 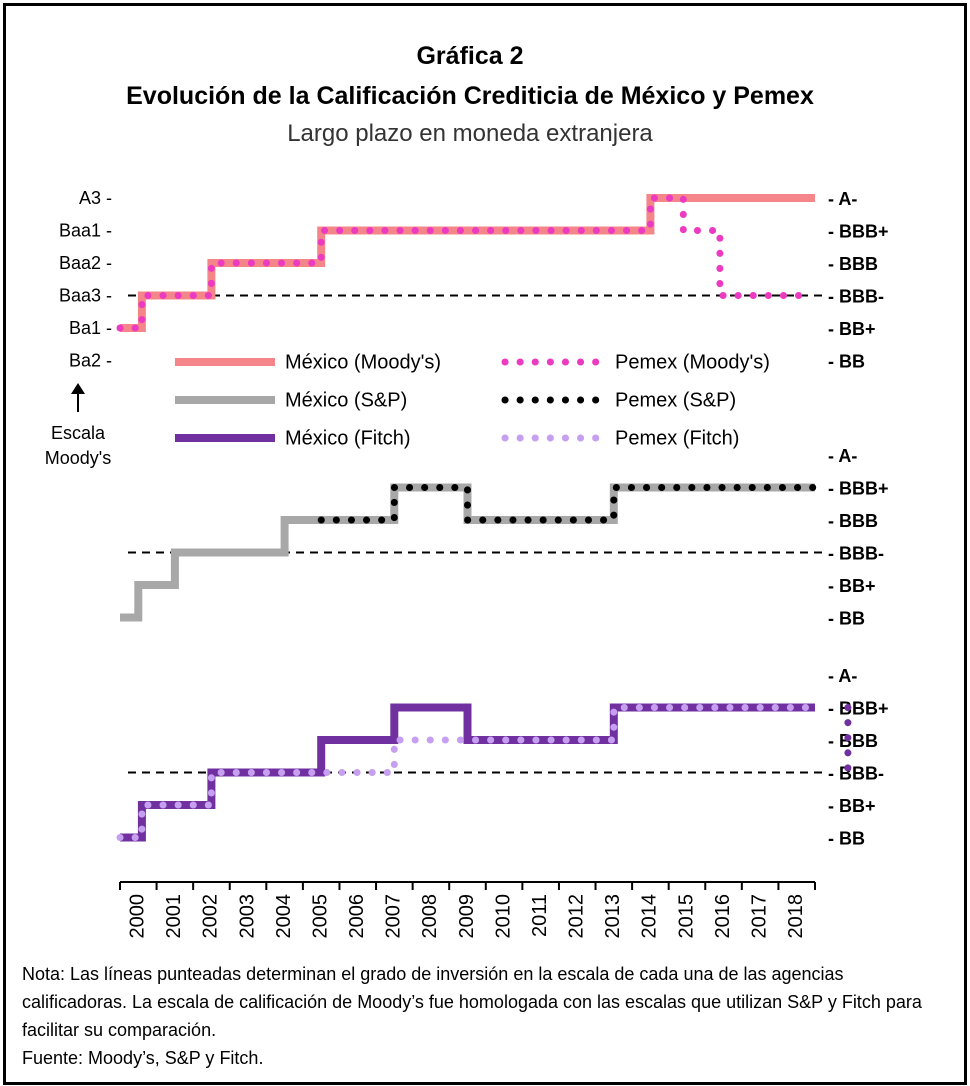 I want to click on chart-subtitle-secondary: Largo plazo en moneda extranjera, so click(x=470, y=133).